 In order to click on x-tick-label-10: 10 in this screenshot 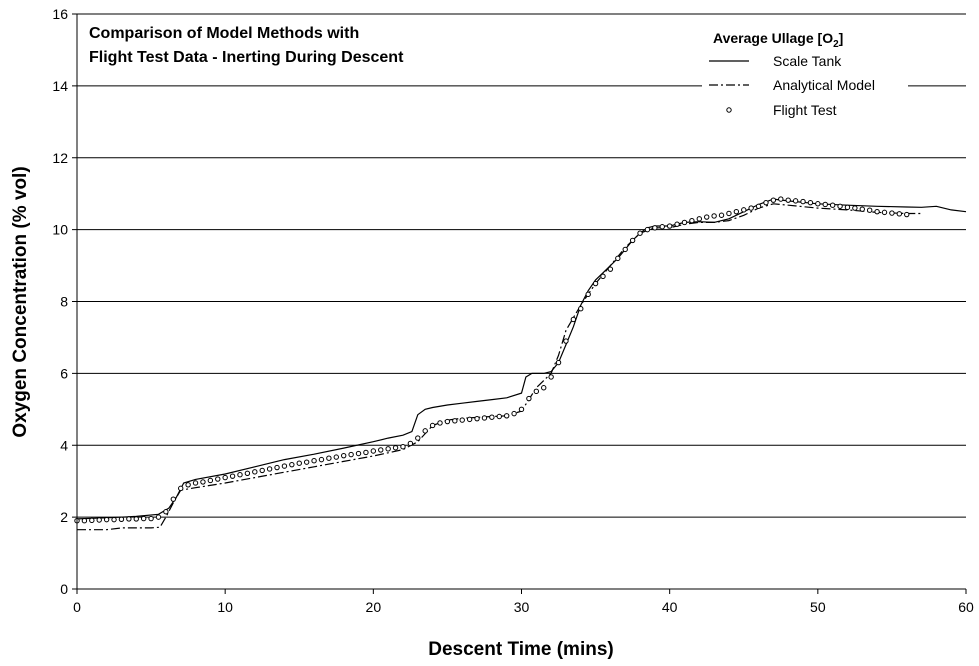, I will do `click(225, 607)`.